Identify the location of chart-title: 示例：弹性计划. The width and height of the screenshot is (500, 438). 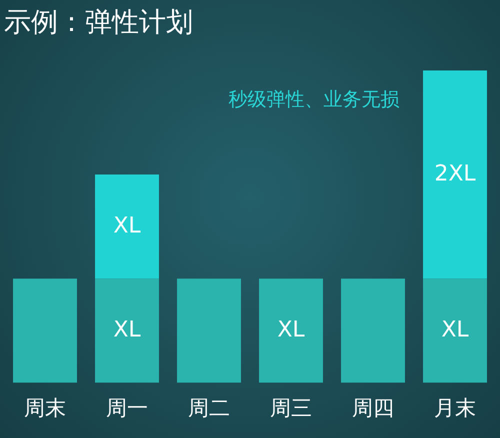
(98, 22).